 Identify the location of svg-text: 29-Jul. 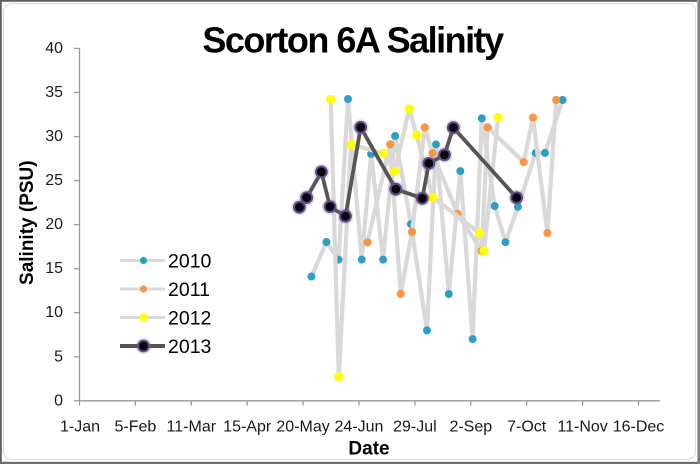
(415, 426).